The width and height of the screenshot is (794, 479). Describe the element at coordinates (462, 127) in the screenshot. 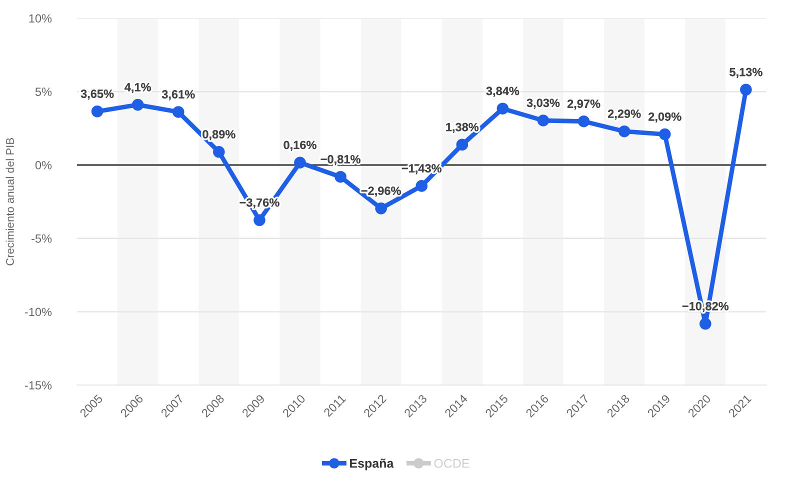

I see `data-label: 1,38%` at that location.